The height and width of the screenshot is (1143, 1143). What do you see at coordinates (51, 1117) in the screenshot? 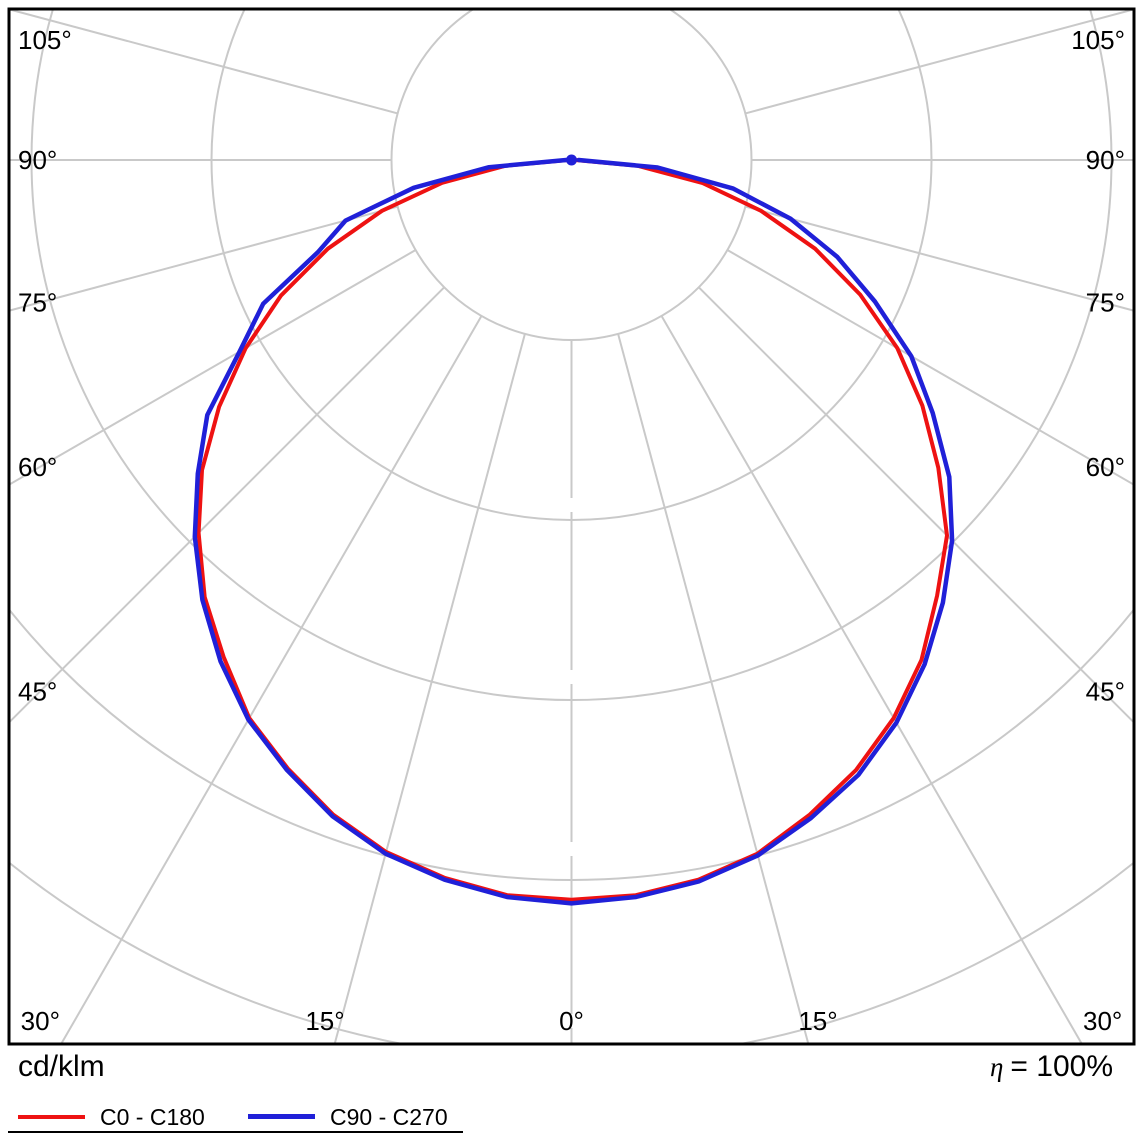
I see `legend-swatch-c0` at bounding box center [51, 1117].